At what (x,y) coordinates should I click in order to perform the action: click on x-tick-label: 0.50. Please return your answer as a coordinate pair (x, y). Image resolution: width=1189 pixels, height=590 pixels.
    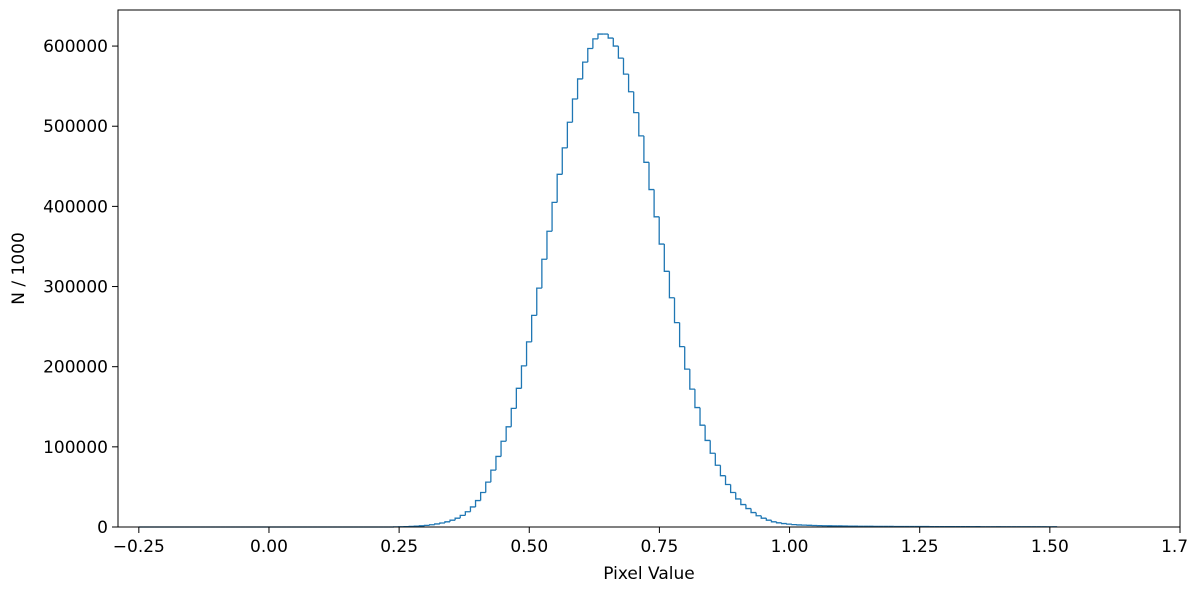
    Looking at the image, I should click on (529, 547).